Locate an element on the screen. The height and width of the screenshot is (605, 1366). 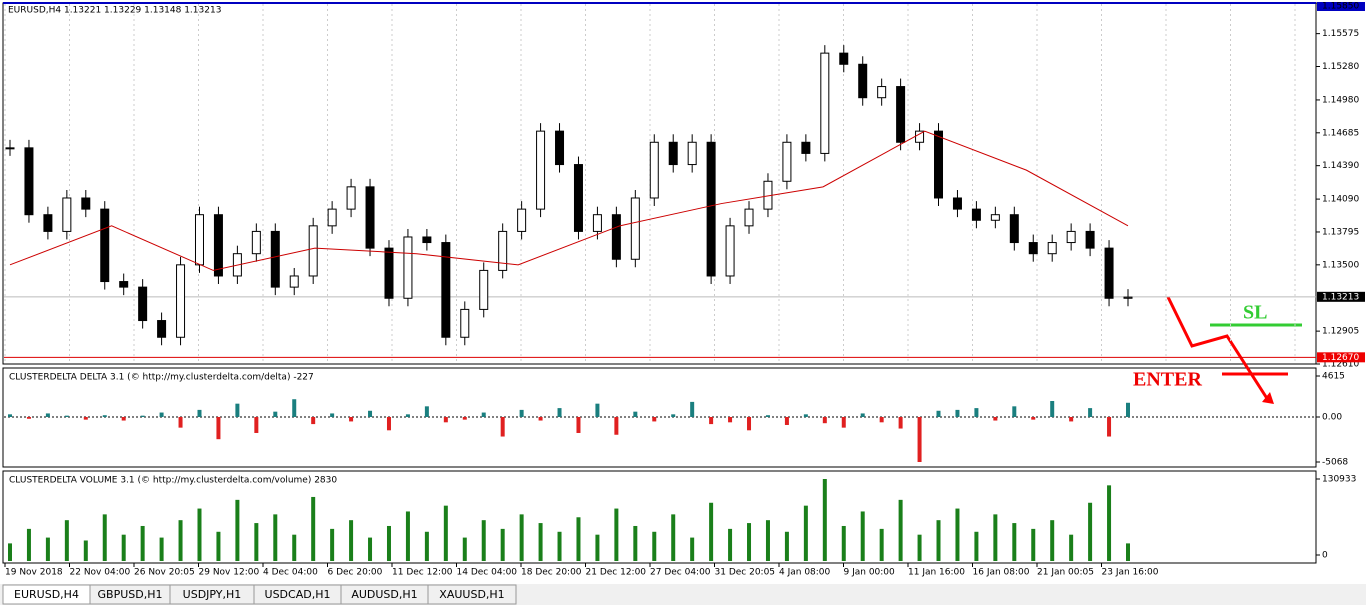
tab-label: EURUSD,H4 is located at coordinates (46, 594).